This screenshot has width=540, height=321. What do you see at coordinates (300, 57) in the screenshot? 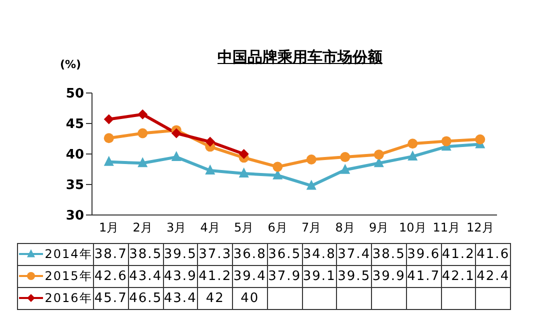
I see `chart-title: 中国品牌乘用车市场份额` at bounding box center [300, 57].